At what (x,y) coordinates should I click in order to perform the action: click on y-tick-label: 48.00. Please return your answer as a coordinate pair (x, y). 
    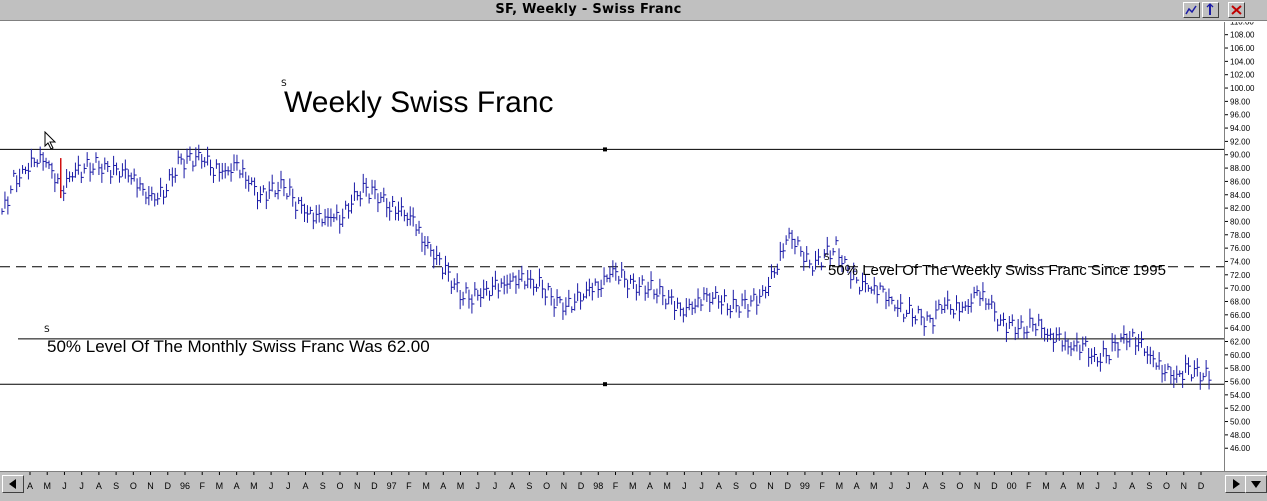
    Looking at the image, I should click on (1240, 435).